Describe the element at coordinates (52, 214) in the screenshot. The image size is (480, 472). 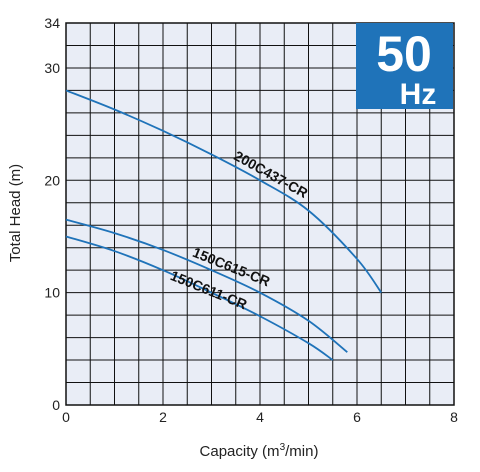
I see `y-axis-ticks: 0 10 20 30 34` at that location.